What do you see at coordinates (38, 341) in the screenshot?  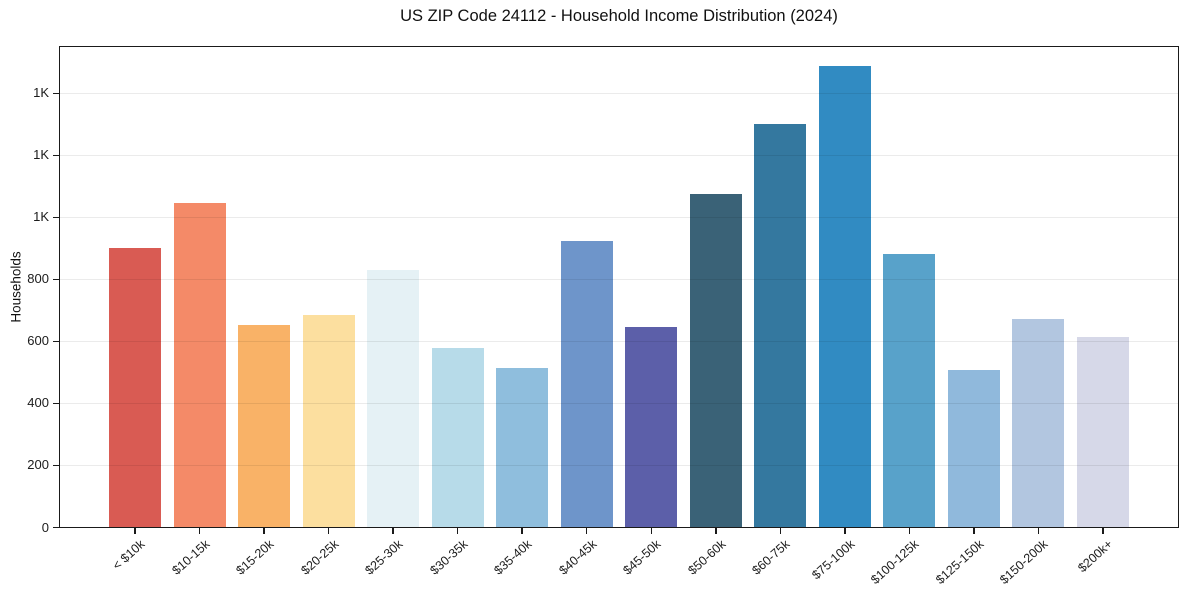 I see `y-tick-label: 600` at bounding box center [38, 341].